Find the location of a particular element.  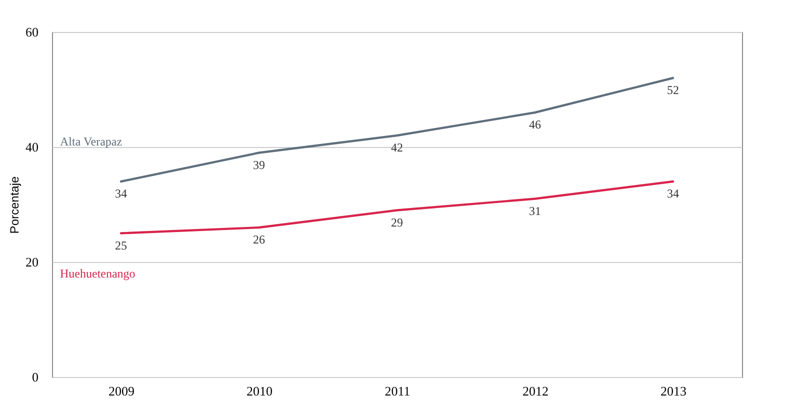

data-label: 25 is located at coordinates (121, 245).